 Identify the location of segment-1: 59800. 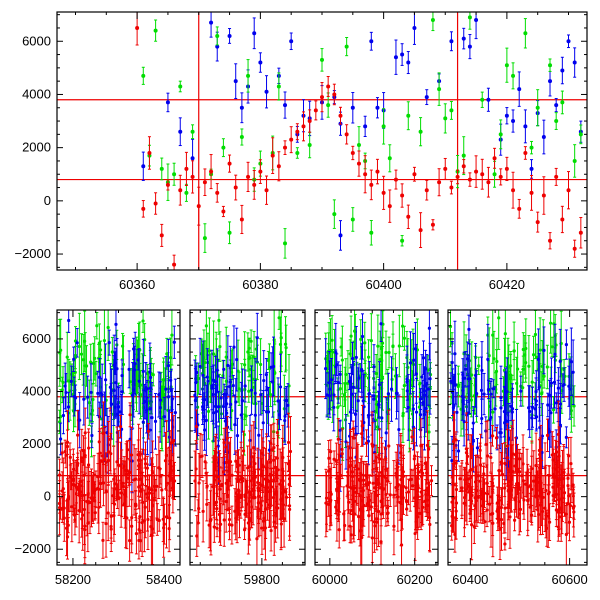
(247, 448).